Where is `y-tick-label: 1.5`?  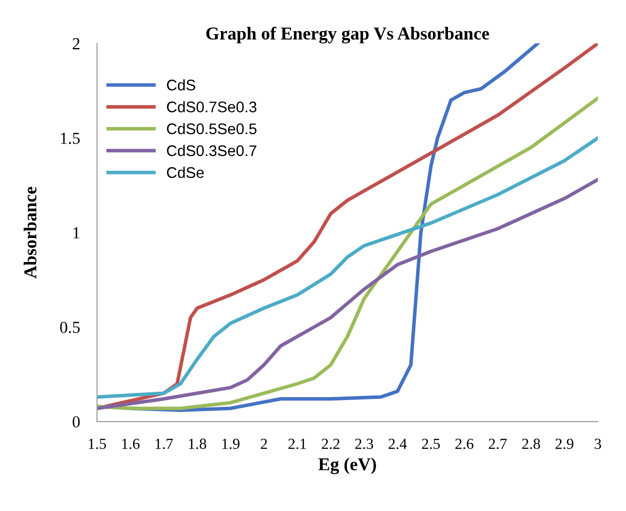 y-tick-label: 1.5 is located at coordinates (70, 138).